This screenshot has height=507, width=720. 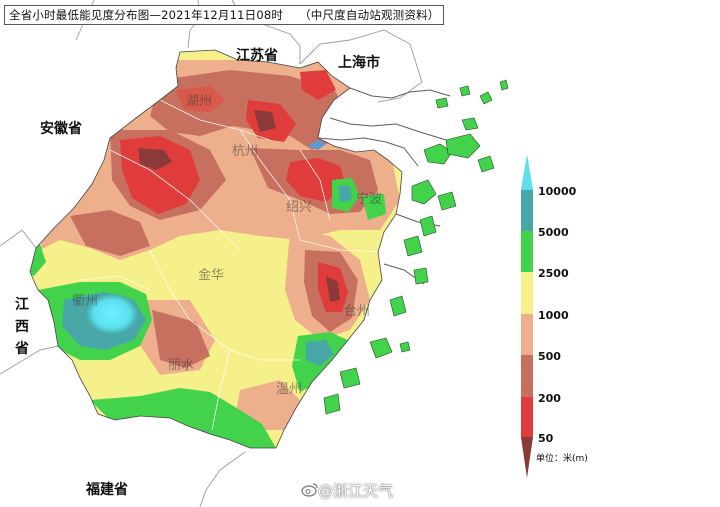 What do you see at coordinates (549, 398) in the screenshot?
I see `legend-label: 200` at bounding box center [549, 398].